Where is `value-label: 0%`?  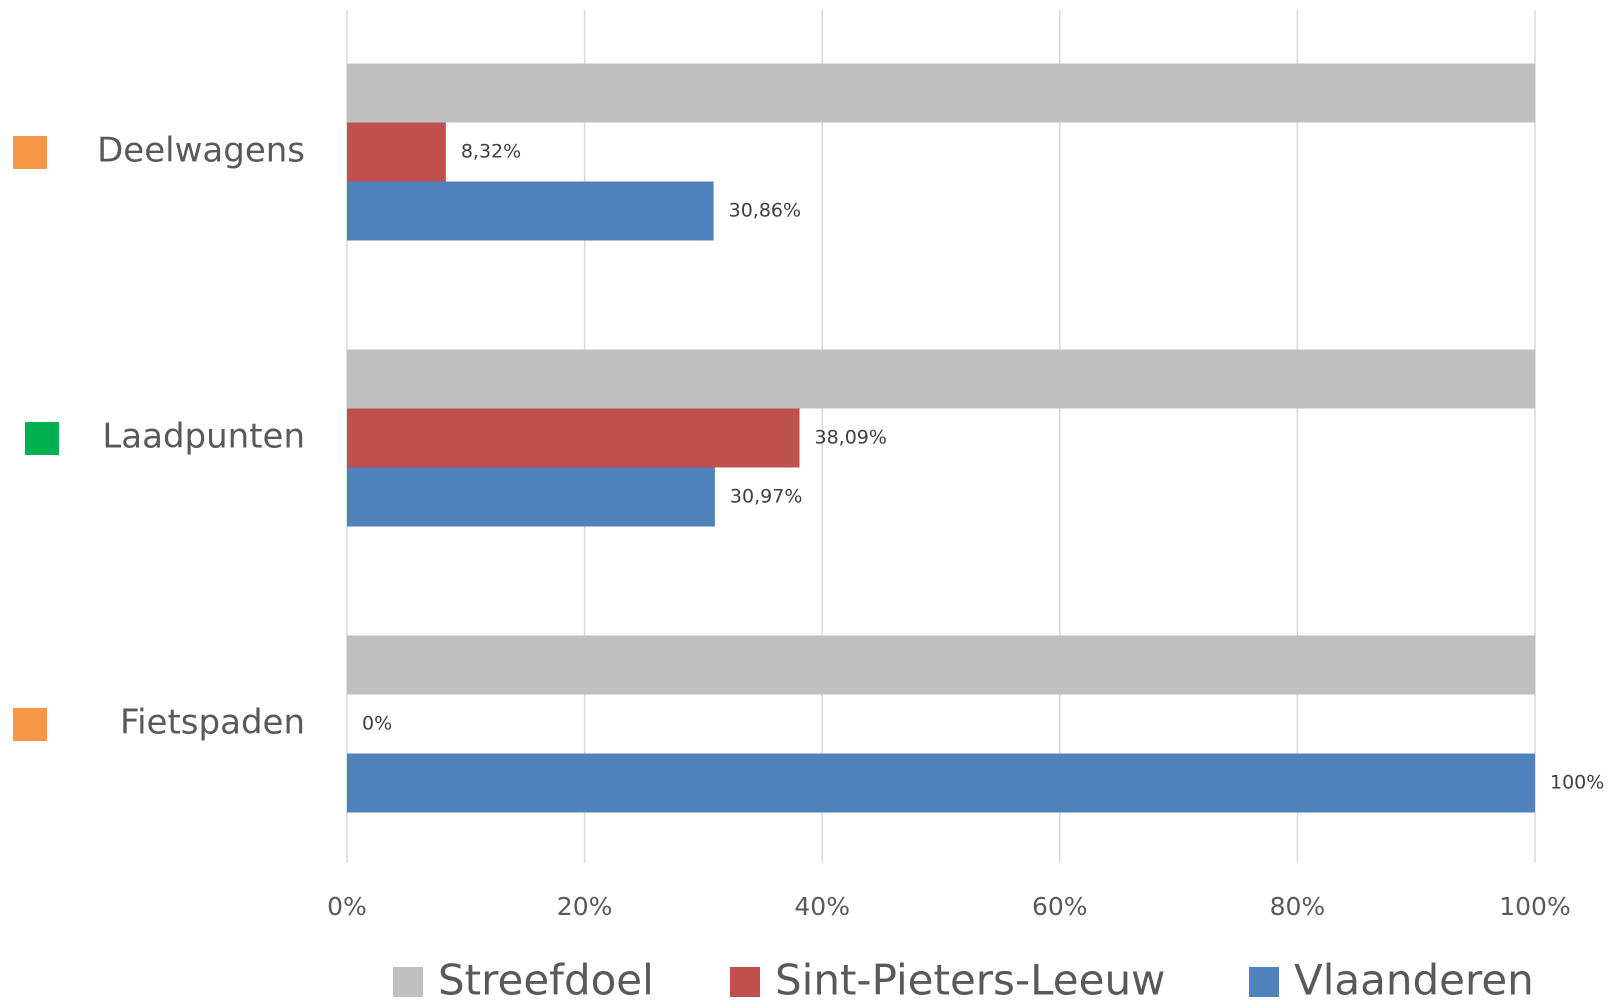
value-label: 0% is located at coordinates (377, 724).